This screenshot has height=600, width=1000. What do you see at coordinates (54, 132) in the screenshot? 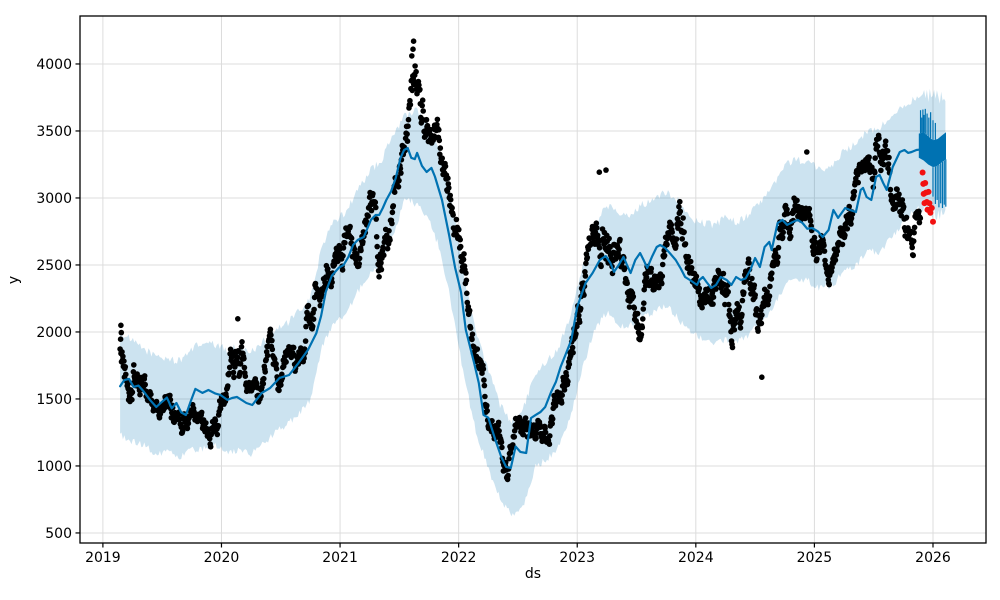
I see `y-tick-label: 3500` at bounding box center [54, 132].